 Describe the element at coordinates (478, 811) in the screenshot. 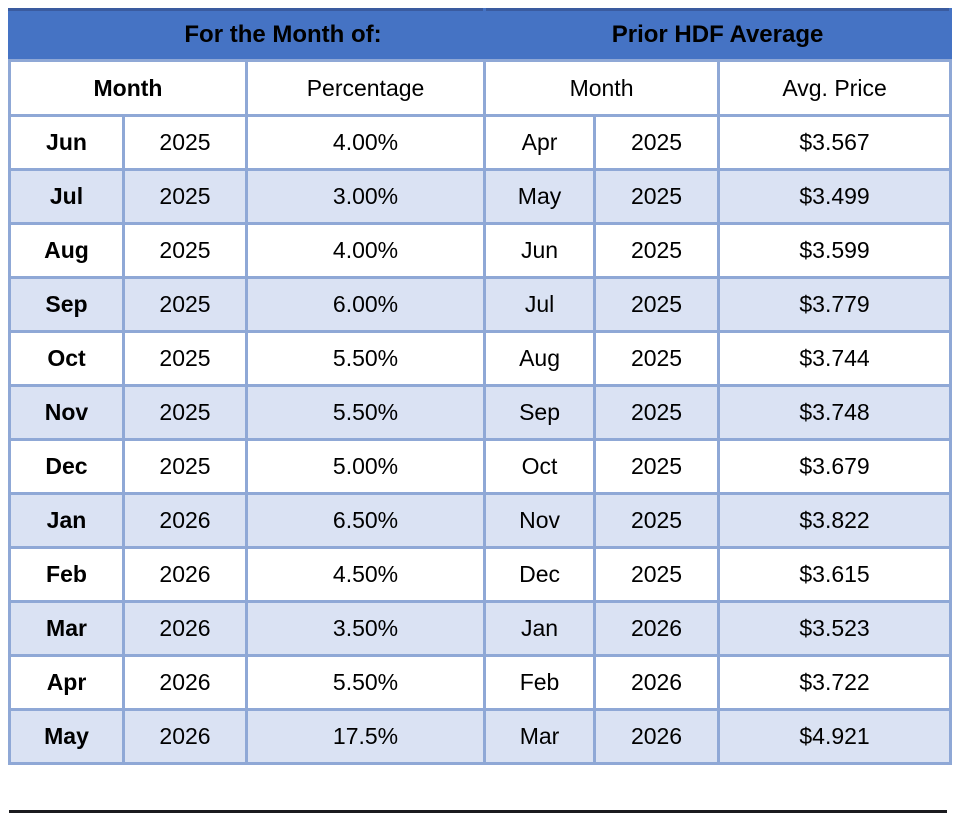

I see `table-bottom-rule` at that location.